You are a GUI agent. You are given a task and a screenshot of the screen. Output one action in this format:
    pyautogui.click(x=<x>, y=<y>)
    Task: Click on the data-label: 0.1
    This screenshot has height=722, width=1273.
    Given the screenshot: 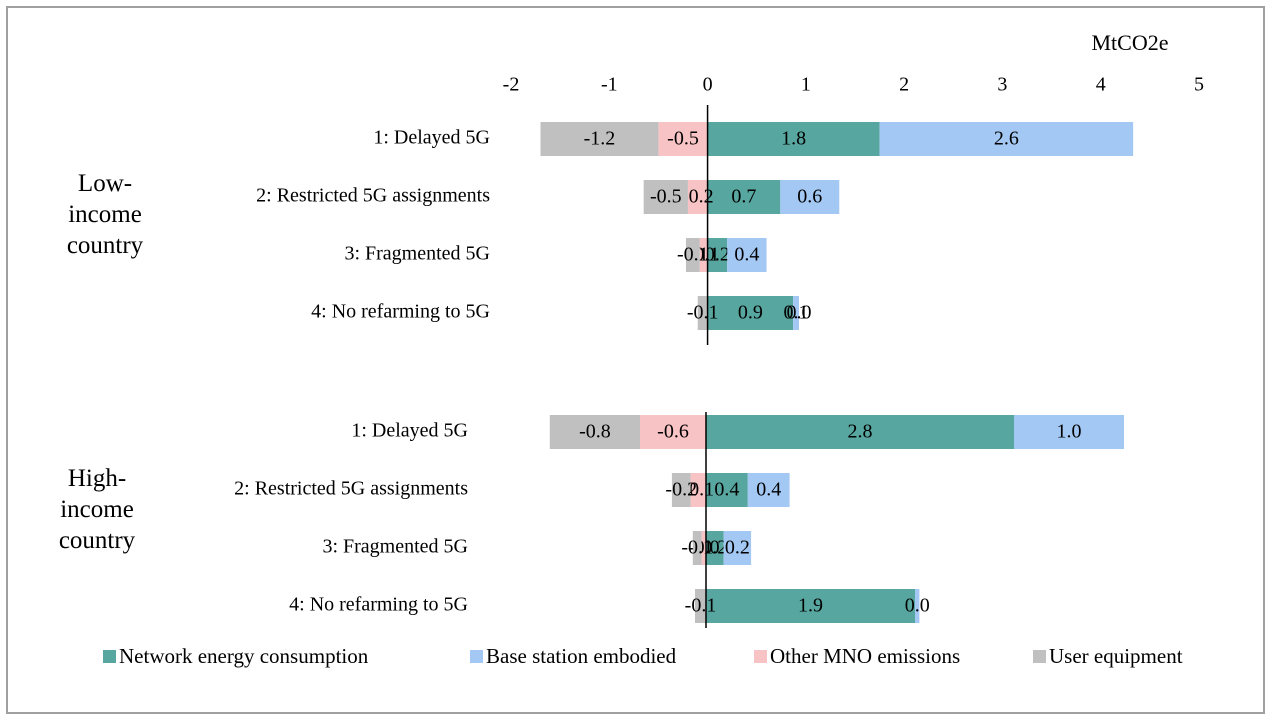 What is the action you would take?
    pyautogui.click(x=796, y=313)
    